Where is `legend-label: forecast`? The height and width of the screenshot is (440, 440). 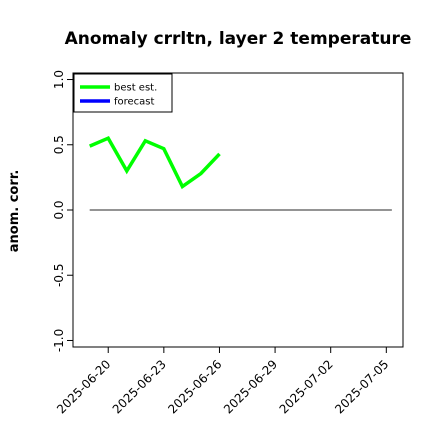 legend-label: forecast is located at coordinates (134, 102).